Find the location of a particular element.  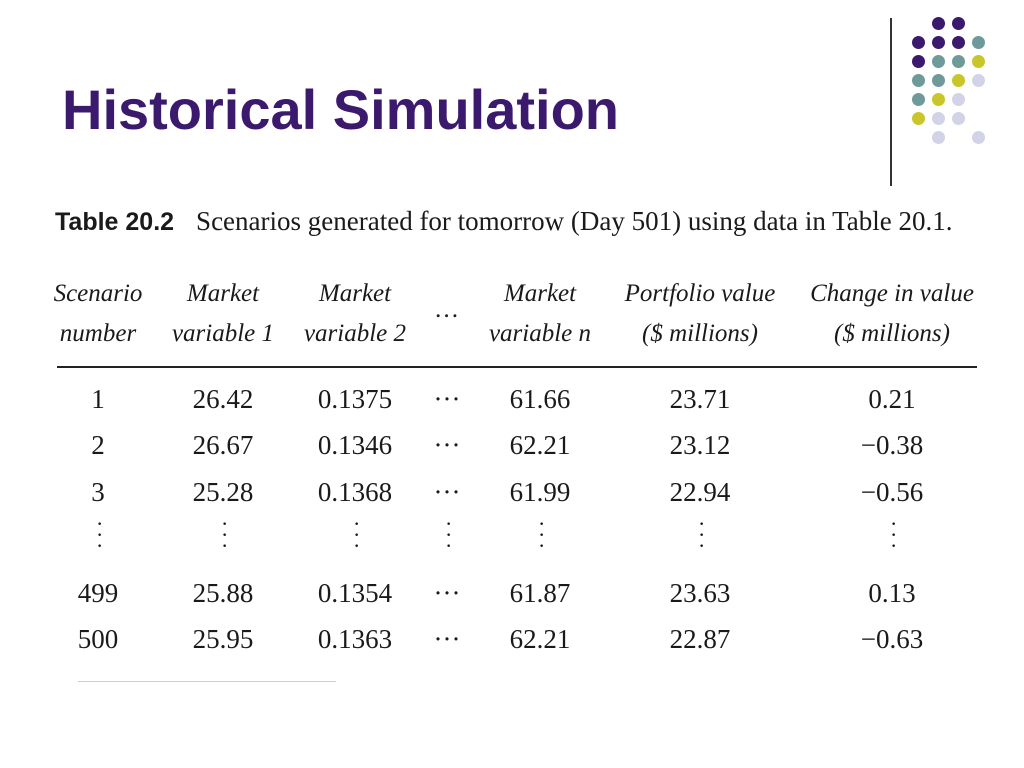

table-cell: 26.42 is located at coordinates (223, 399).